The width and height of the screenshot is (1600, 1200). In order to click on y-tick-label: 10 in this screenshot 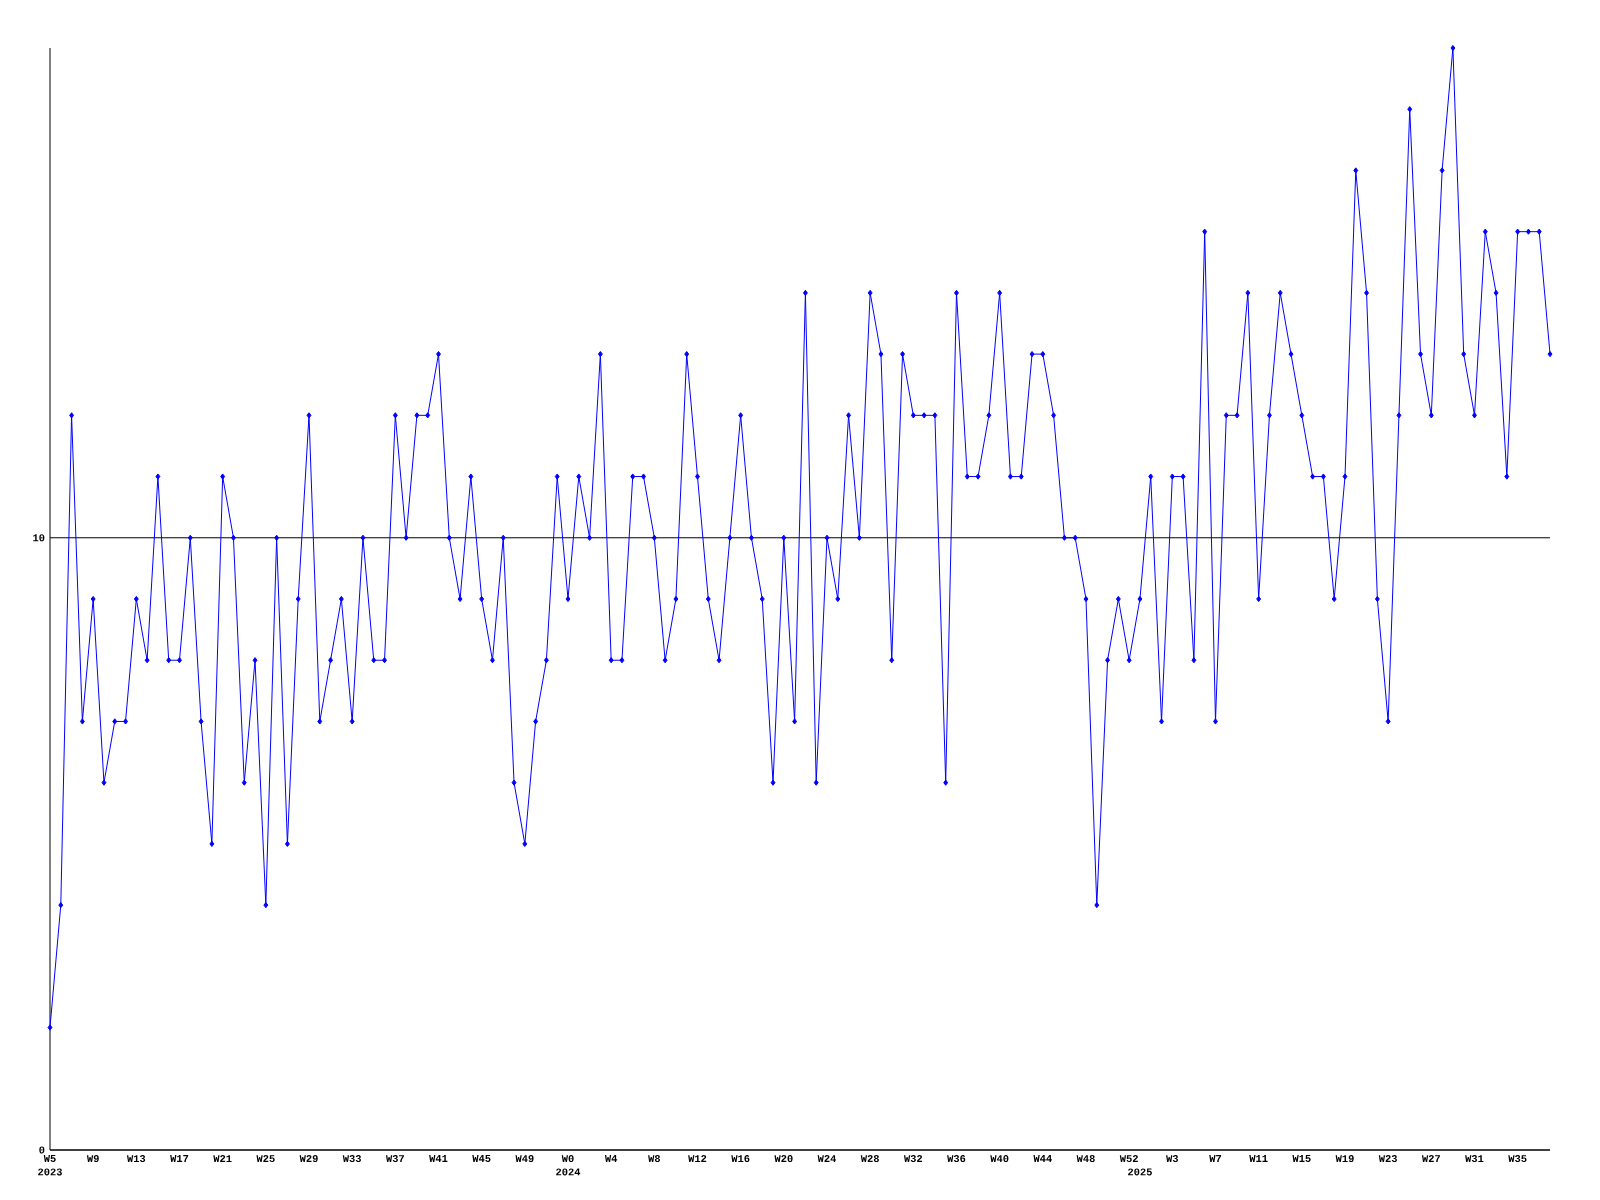, I will do `click(39, 538)`.